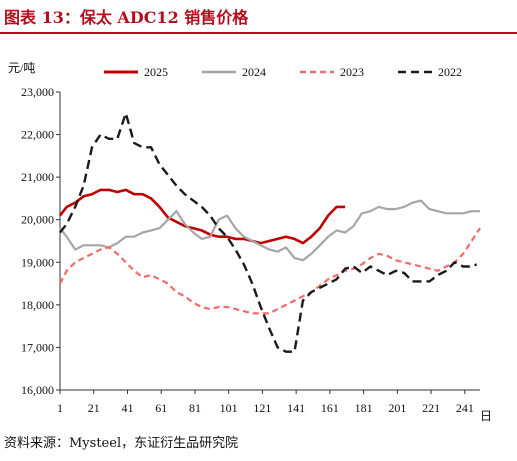  I want to click on x-tick-label: 181, so click(364, 408).